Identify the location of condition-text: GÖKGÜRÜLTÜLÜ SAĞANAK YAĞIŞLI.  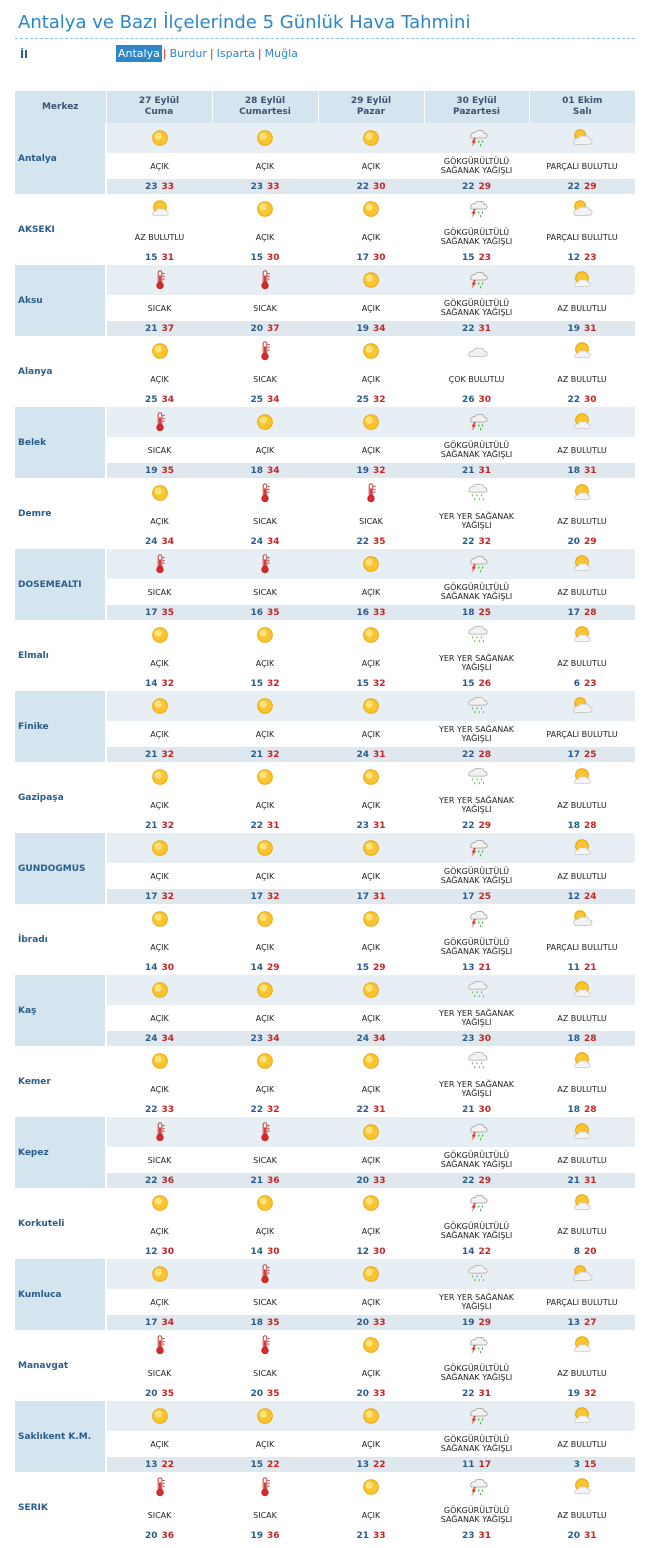
(476, 166).